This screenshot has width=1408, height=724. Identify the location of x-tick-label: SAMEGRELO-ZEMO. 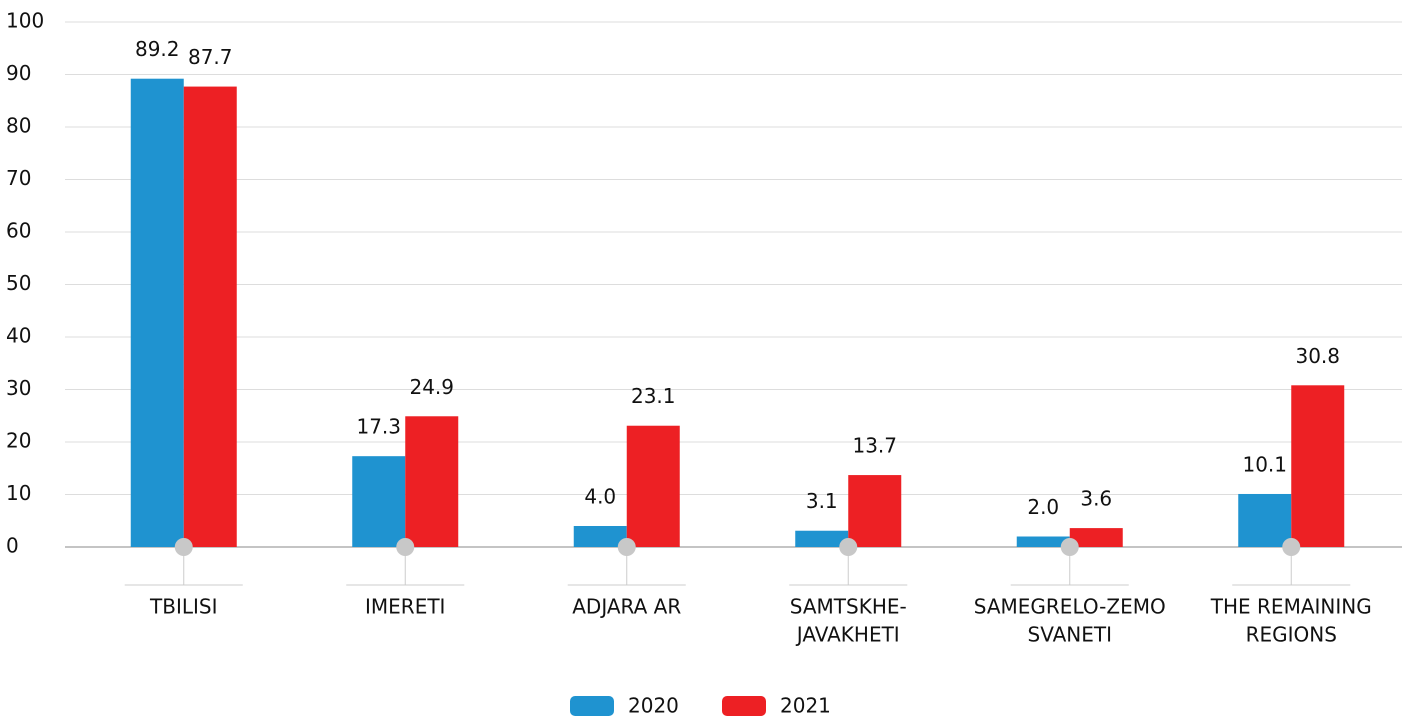
(1070, 607).